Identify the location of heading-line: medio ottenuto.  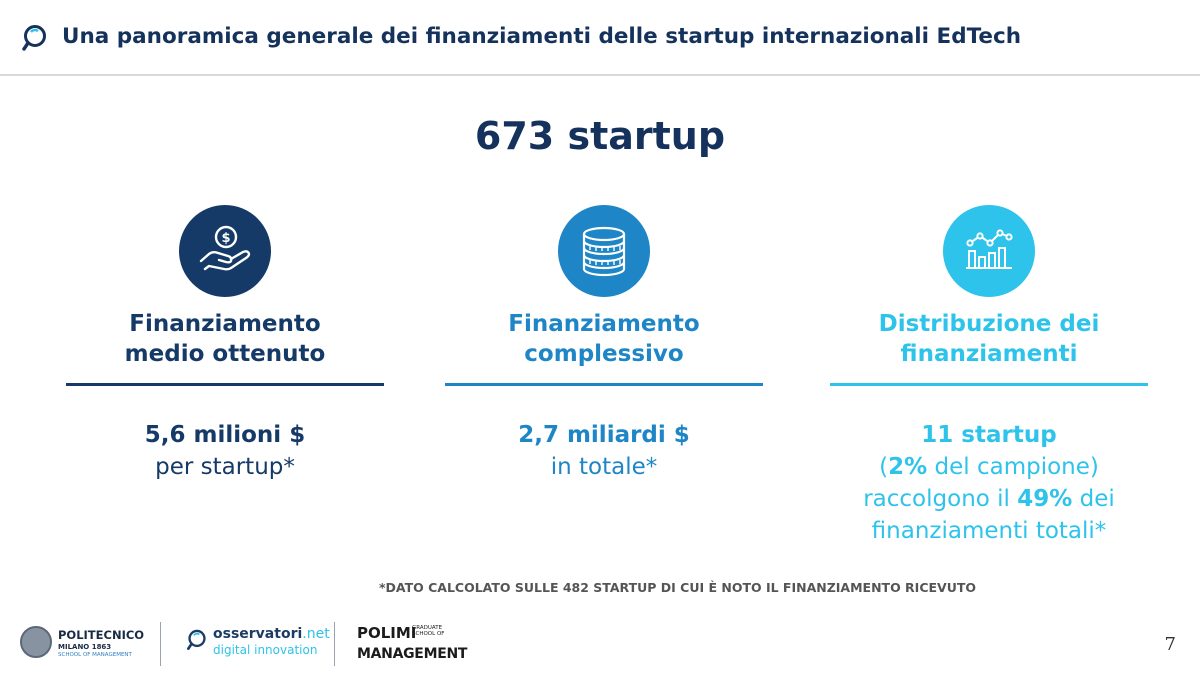
(225, 354).